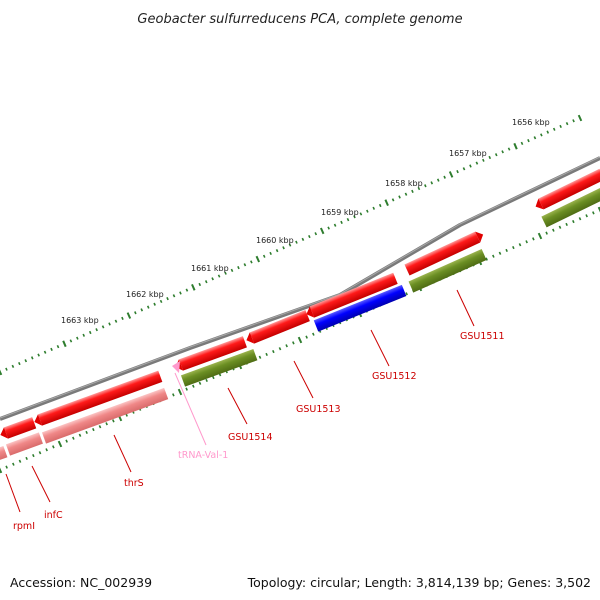 This screenshot has height=600, width=600. I want to click on trna-val-1-marker, so click(176, 367).